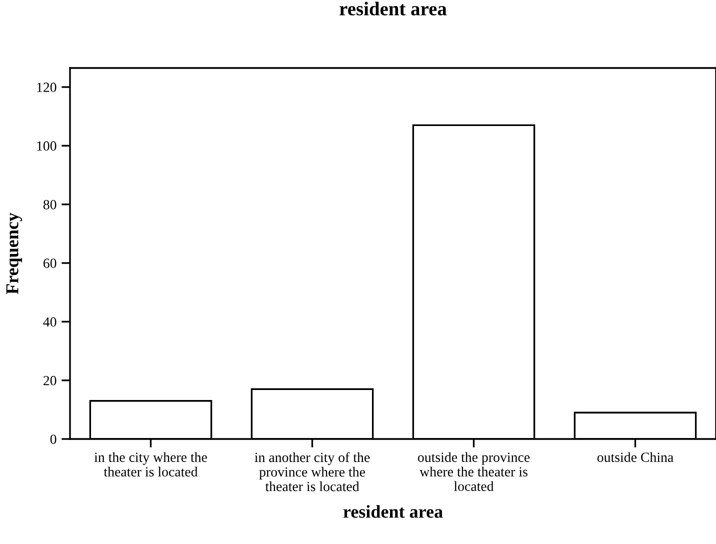 Image resolution: width=716 pixels, height=544 pixels. What do you see at coordinates (50, 263) in the screenshot?
I see `y-tick-label: 60` at bounding box center [50, 263].